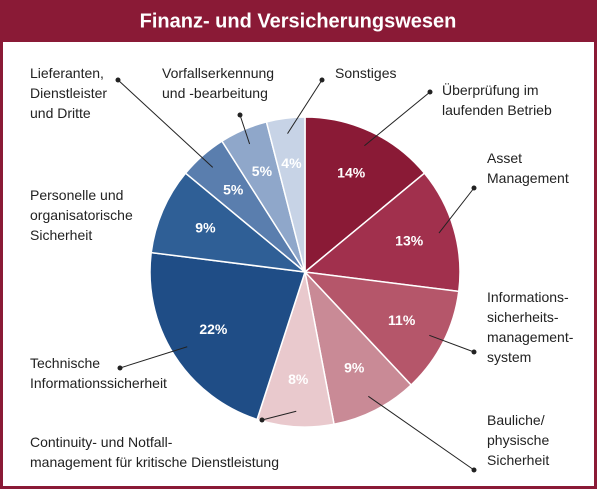  Describe the element at coordinates (409, 240) in the screenshot. I see `value-label: 13%` at that location.